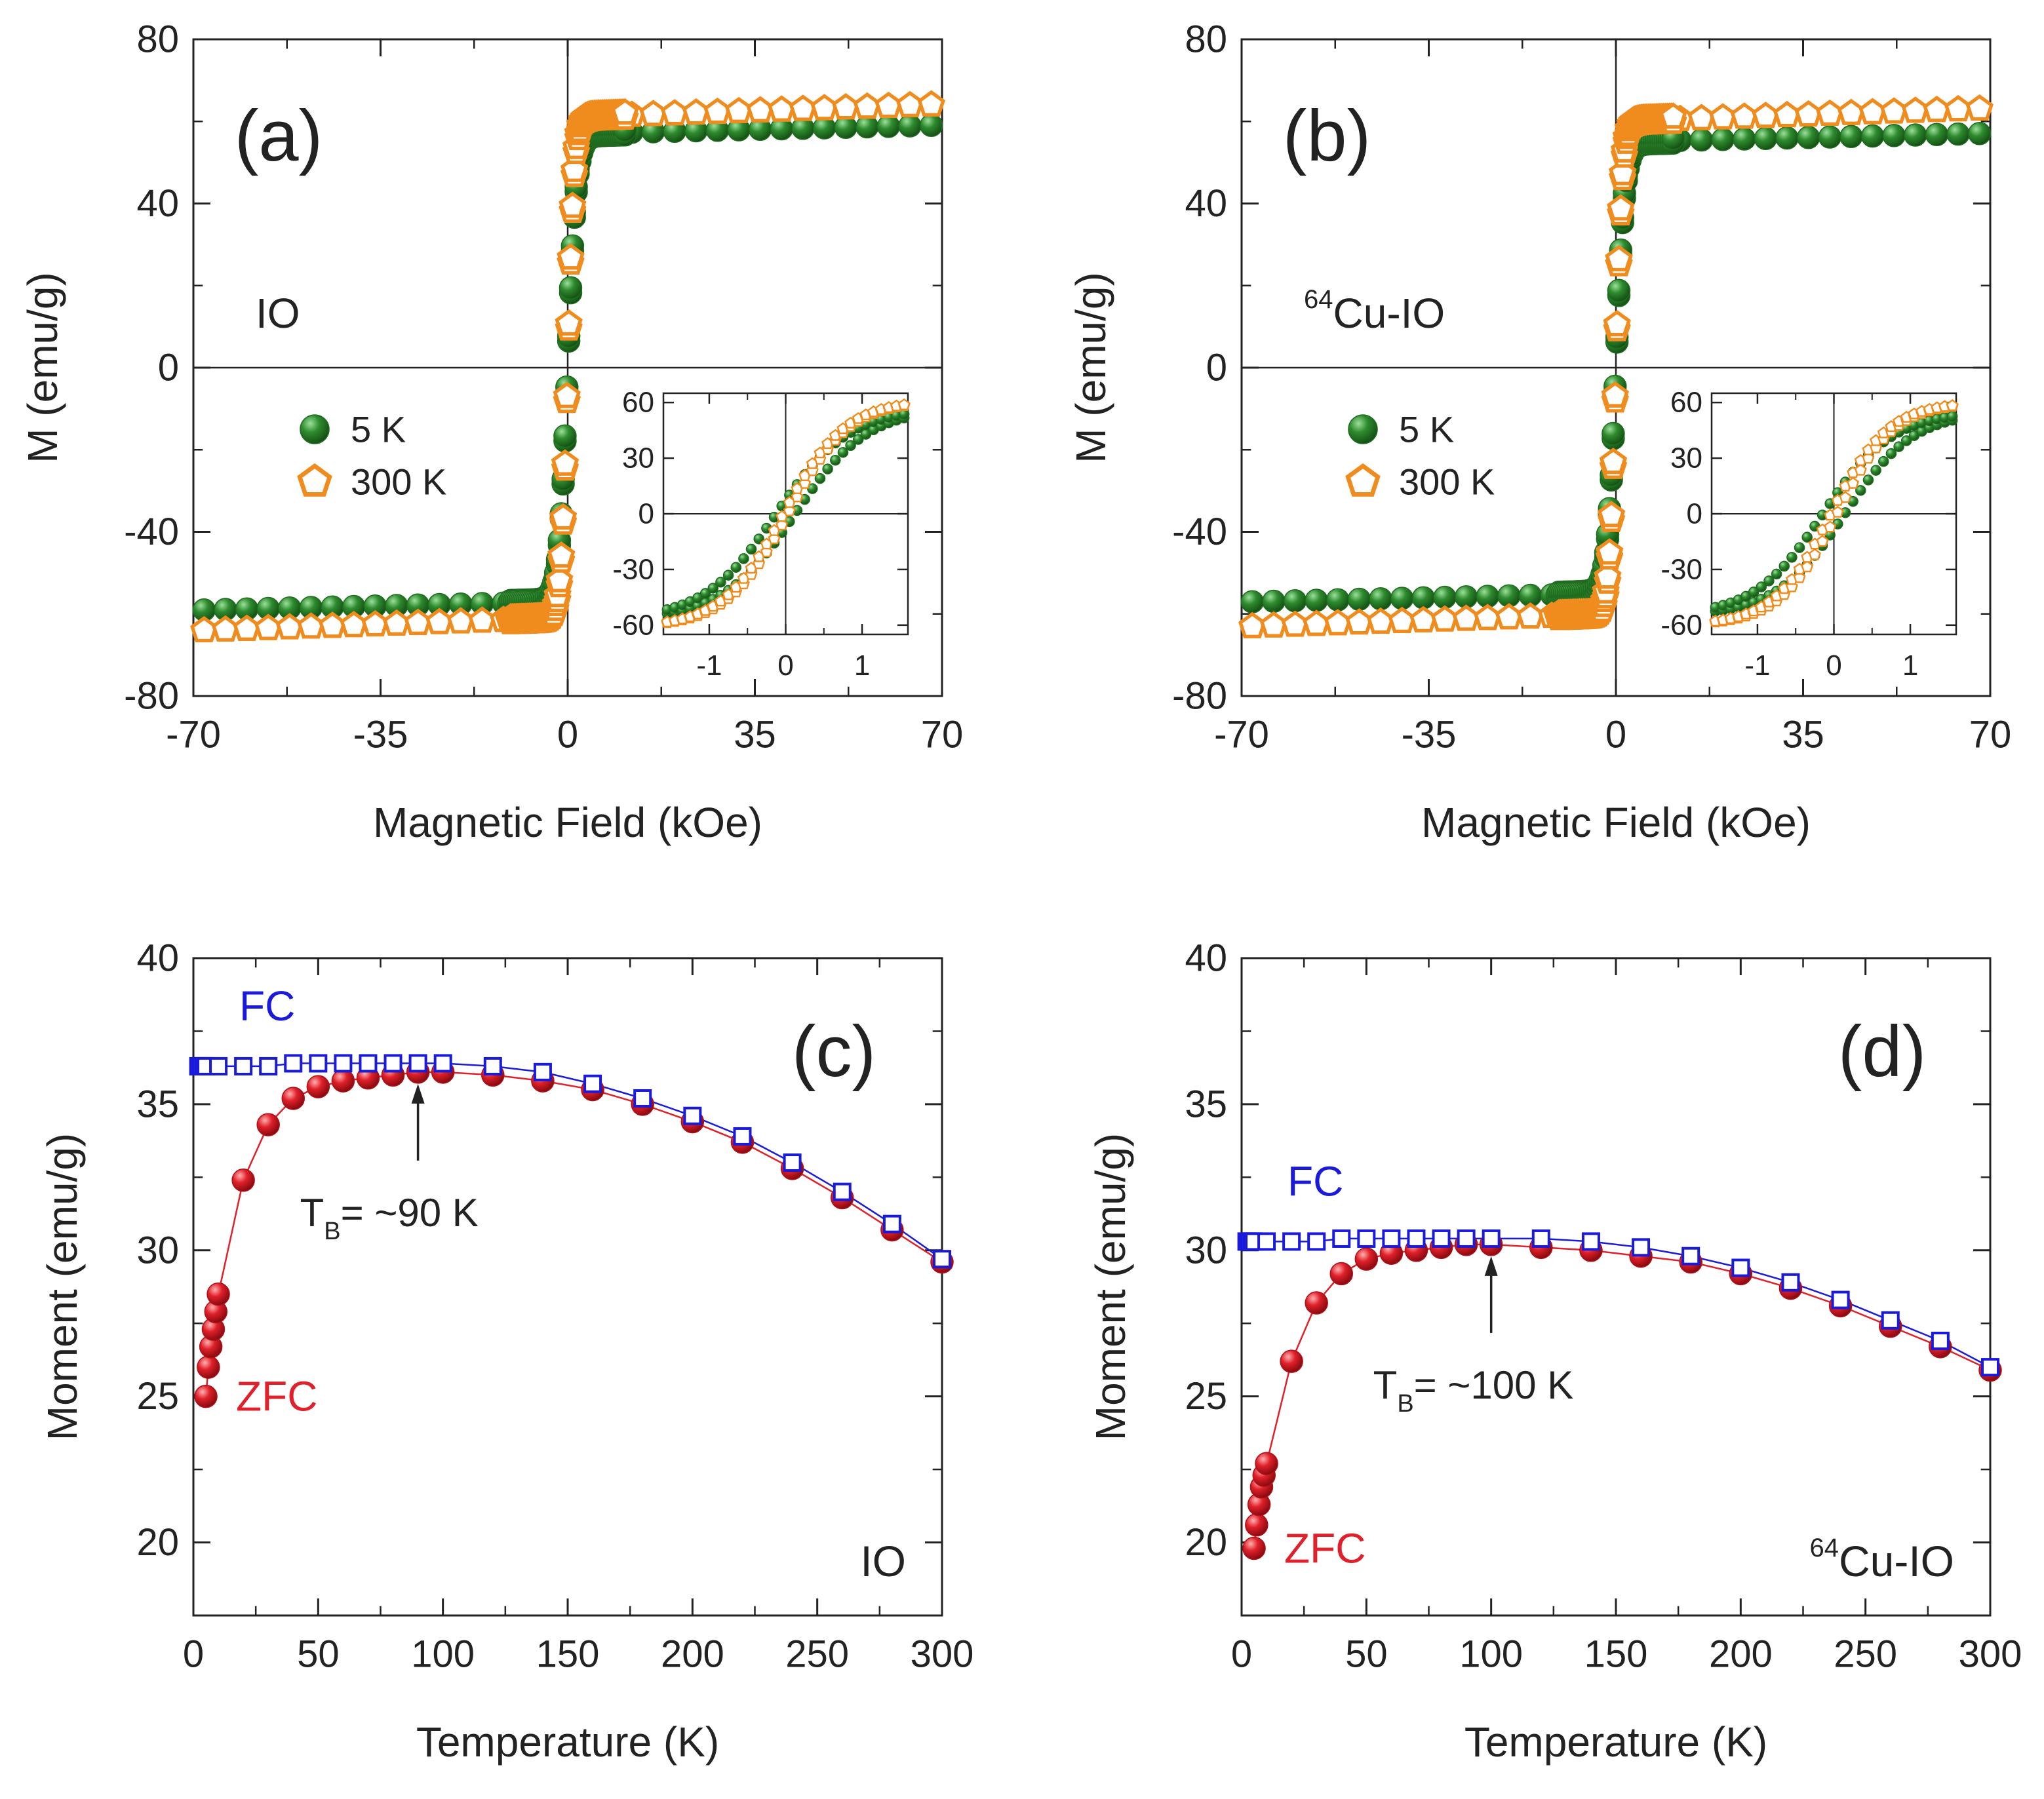 The image size is (2044, 1799). I want to click on x-tick-label: 100, so click(443, 1654).